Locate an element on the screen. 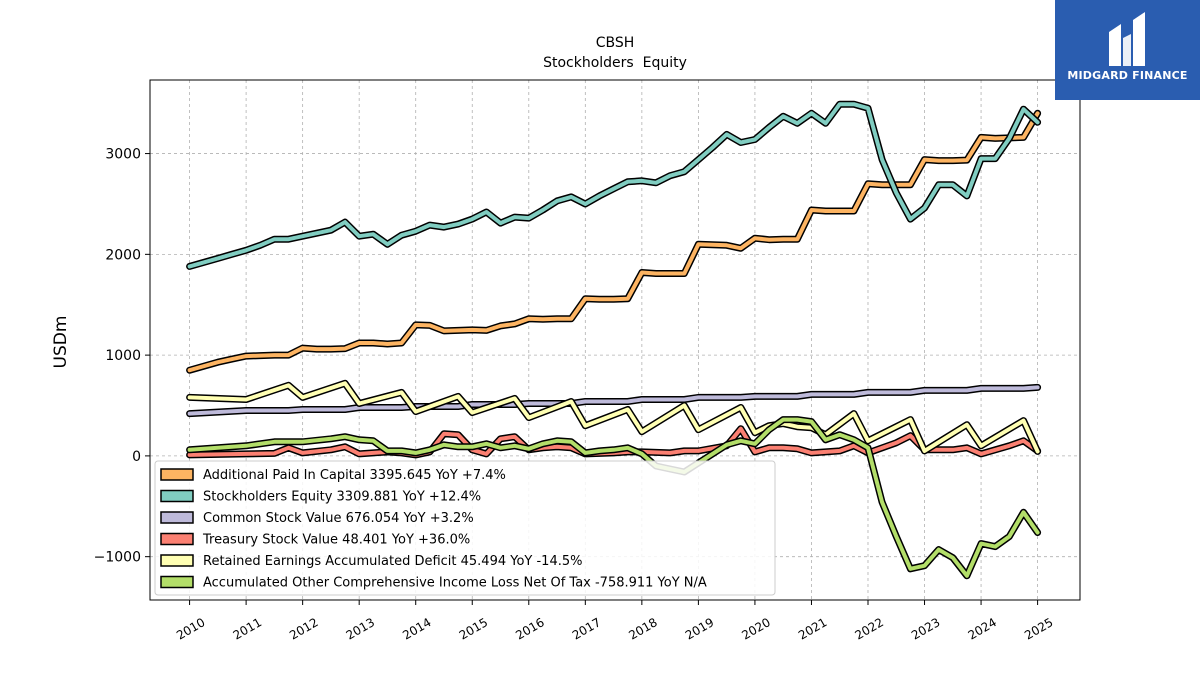 This screenshot has width=1200, height=675. x-tick-label: 2020 is located at coordinates (755, 628).